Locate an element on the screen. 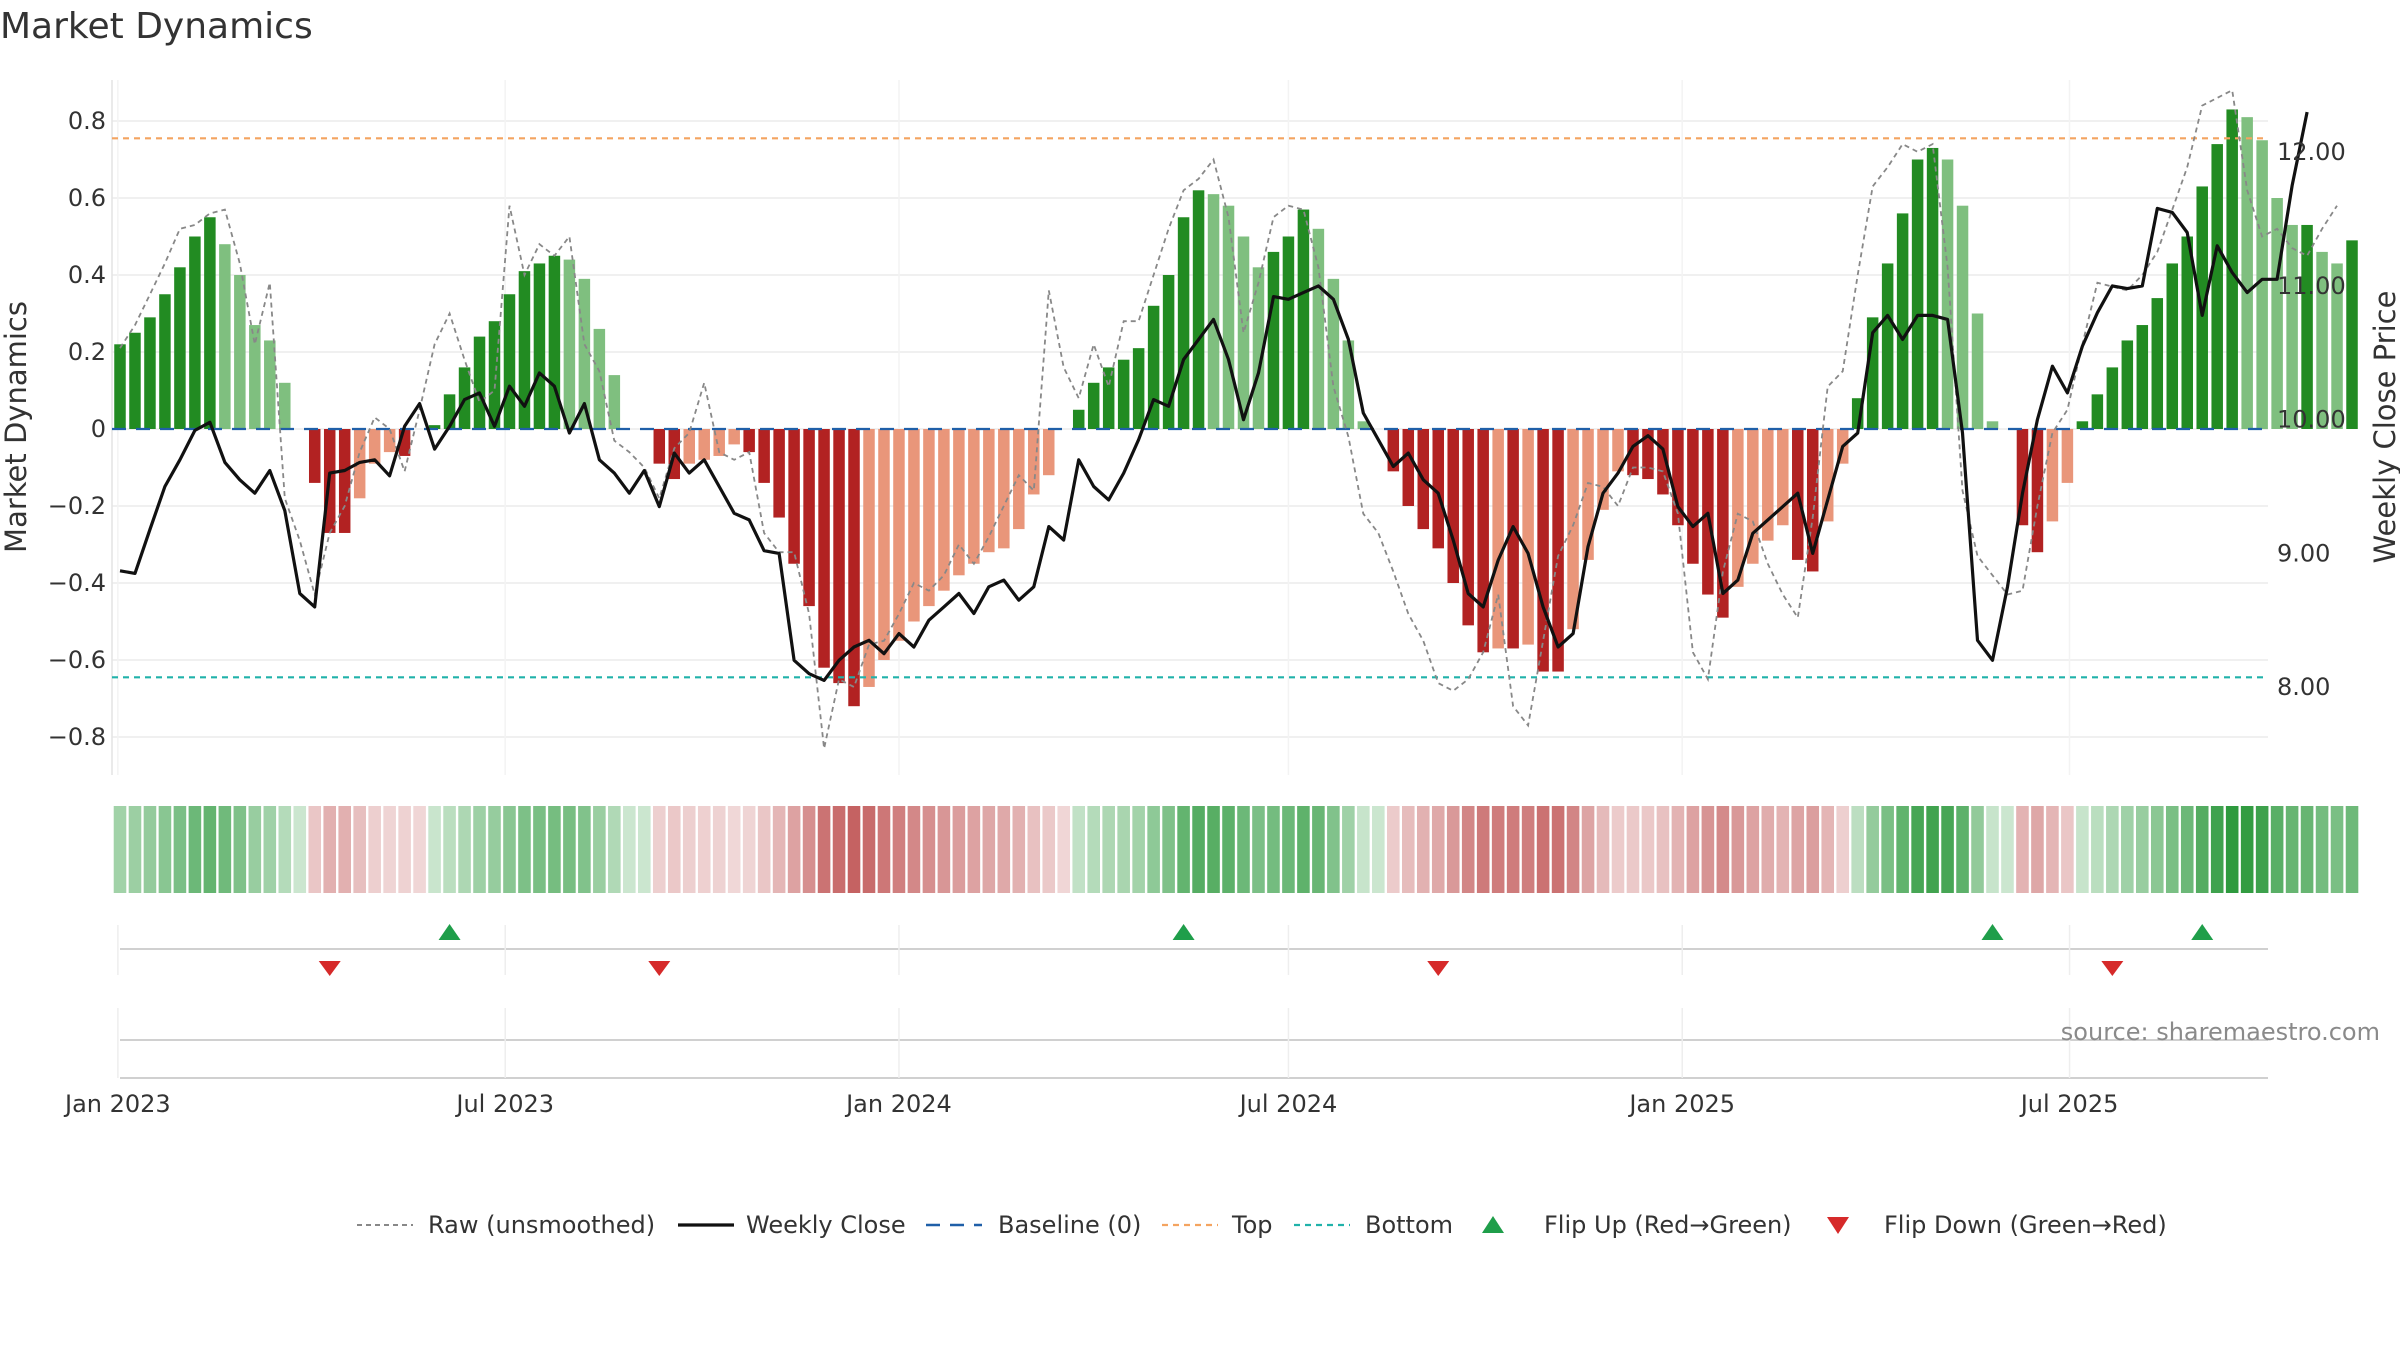  empty-panel is located at coordinates (1192, 1043).